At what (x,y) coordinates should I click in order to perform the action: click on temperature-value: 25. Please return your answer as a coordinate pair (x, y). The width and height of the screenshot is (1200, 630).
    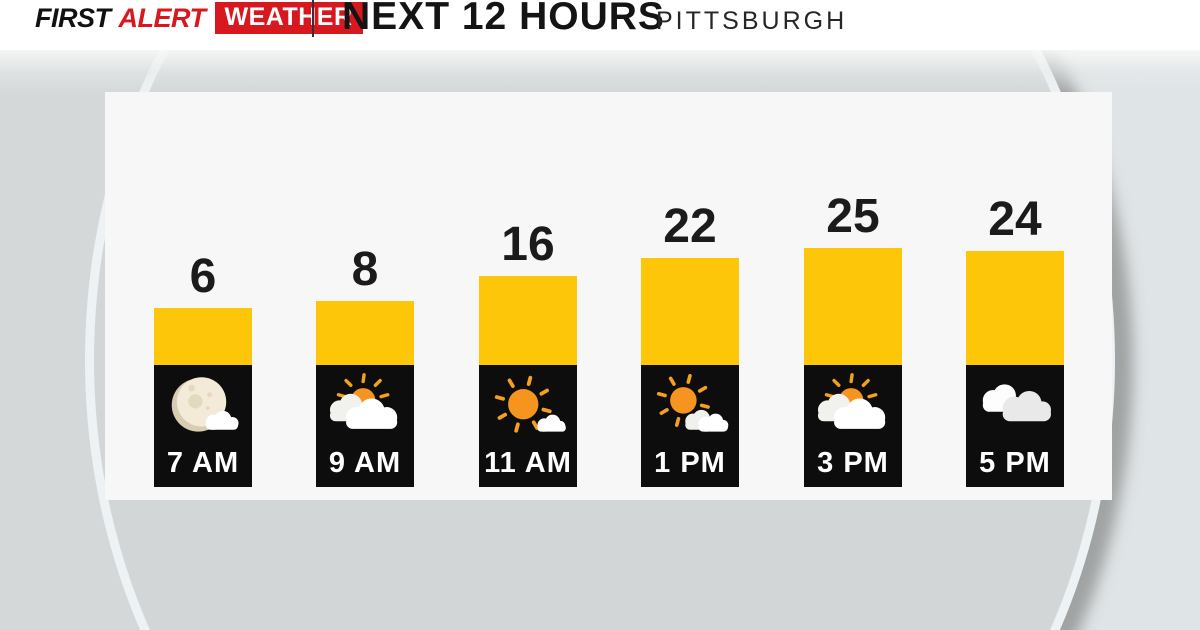
    Looking at the image, I should click on (853, 216).